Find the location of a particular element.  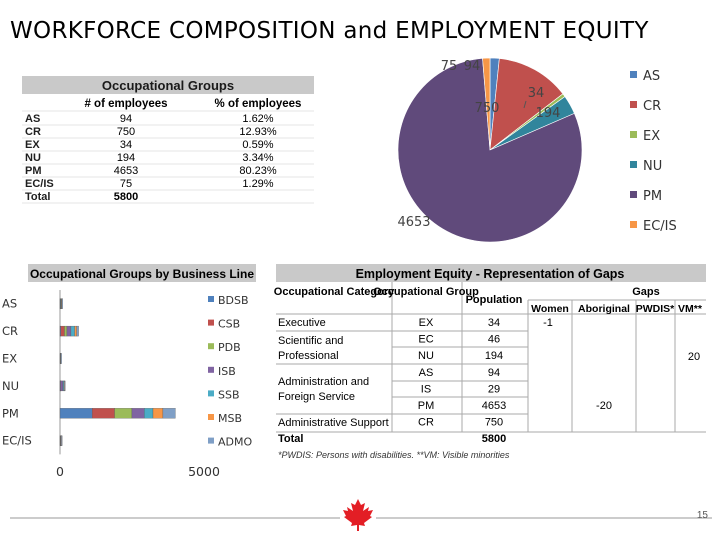

occupational-row-group: Total is located at coordinates (37, 197).